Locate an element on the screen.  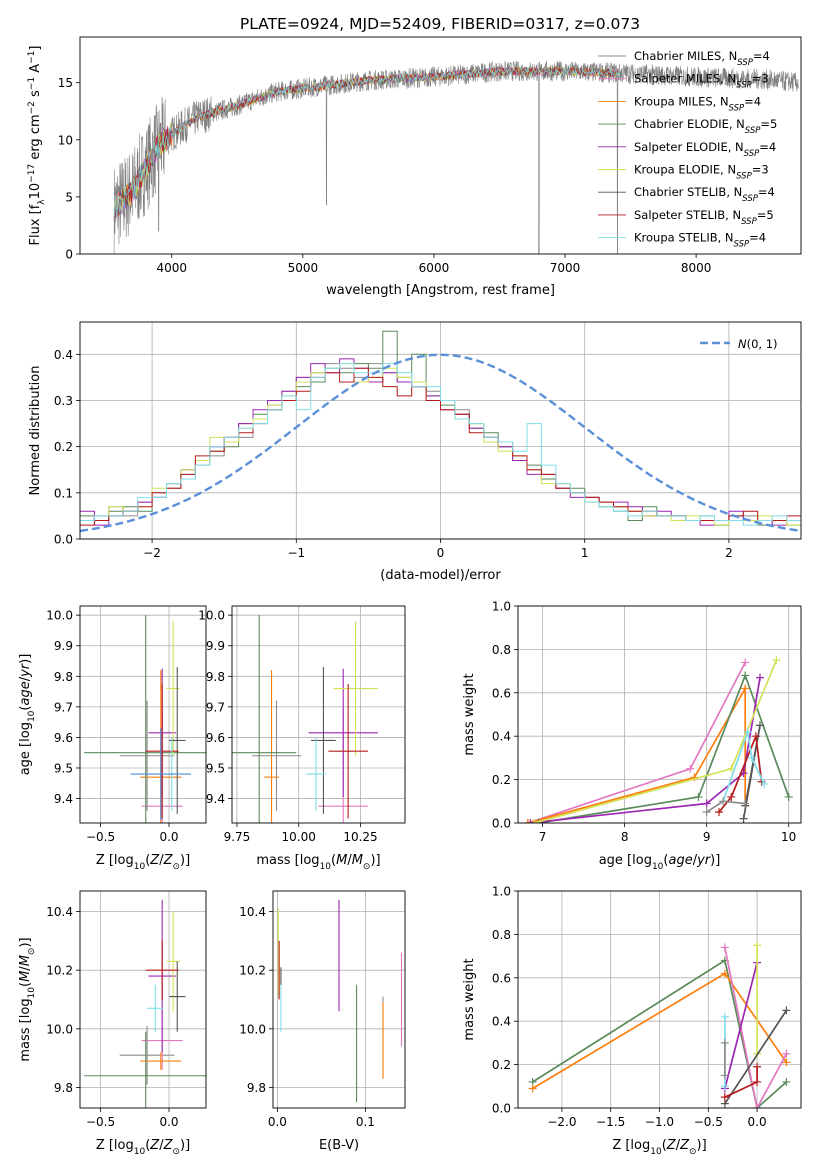
plot-area-age-vs-Z is located at coordinates (145, 719).